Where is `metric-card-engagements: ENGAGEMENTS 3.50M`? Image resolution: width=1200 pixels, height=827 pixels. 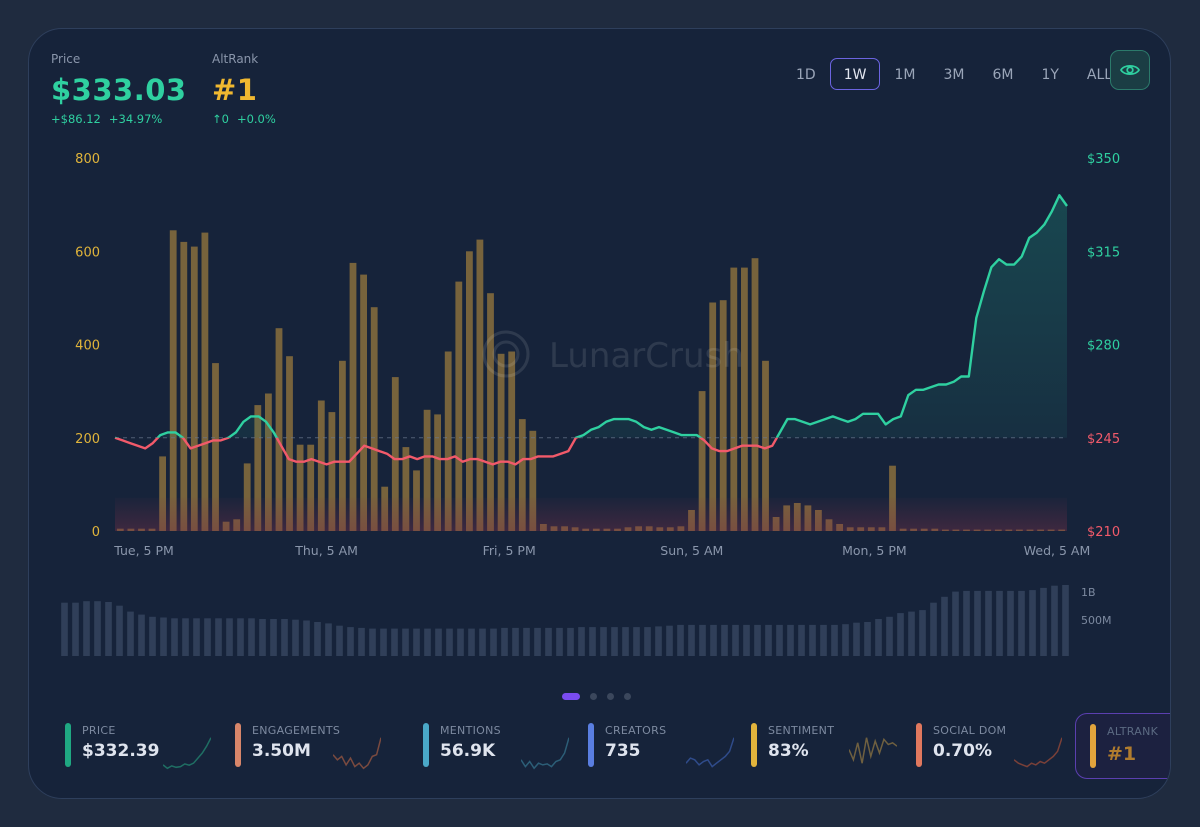
metric-card-engagements: ENGAGEMENTS 3.50M is located at coordinates (315, 744).